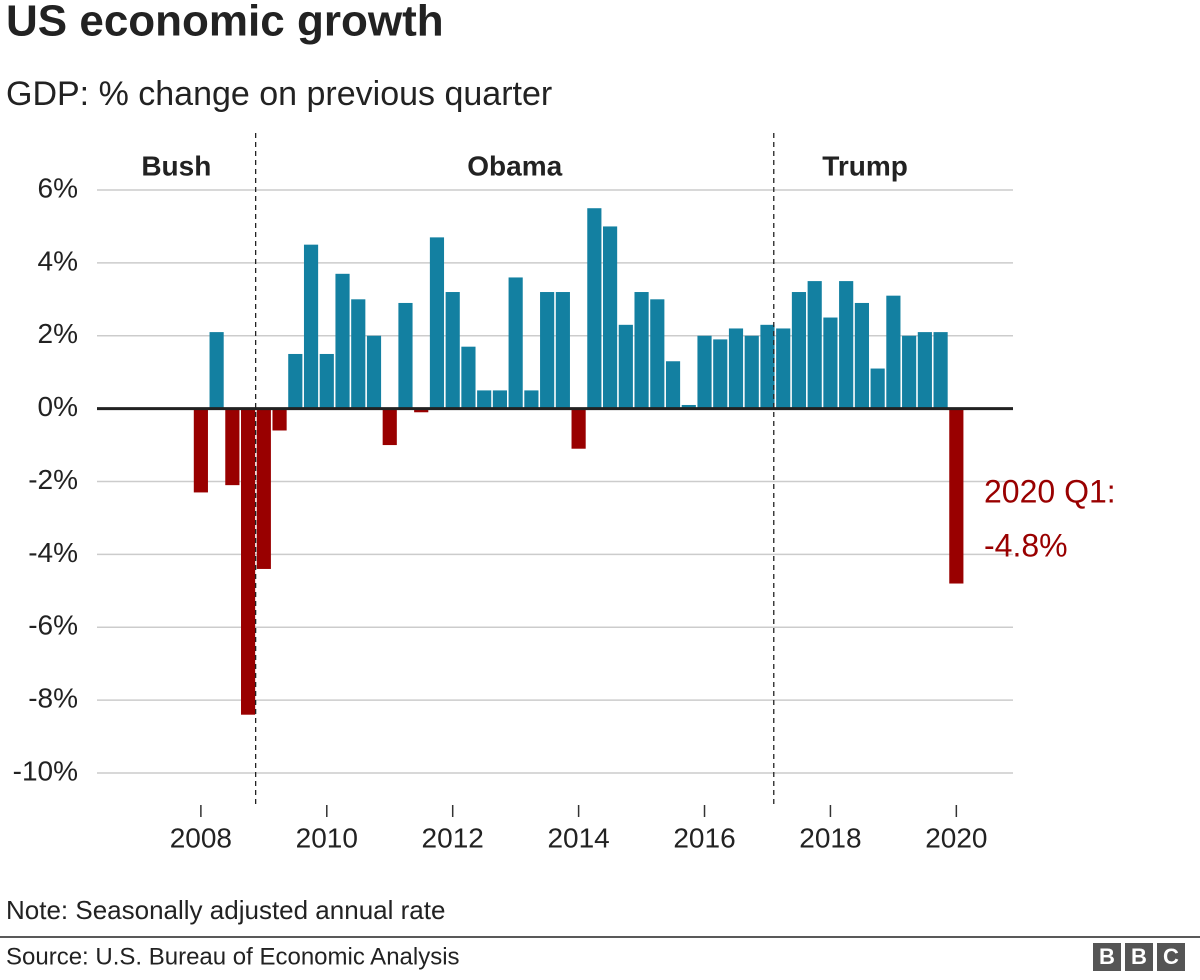 The height and width of the screenshot is (980, 1200). I want to click on y-tick-label: -6%, so click(53, 625).